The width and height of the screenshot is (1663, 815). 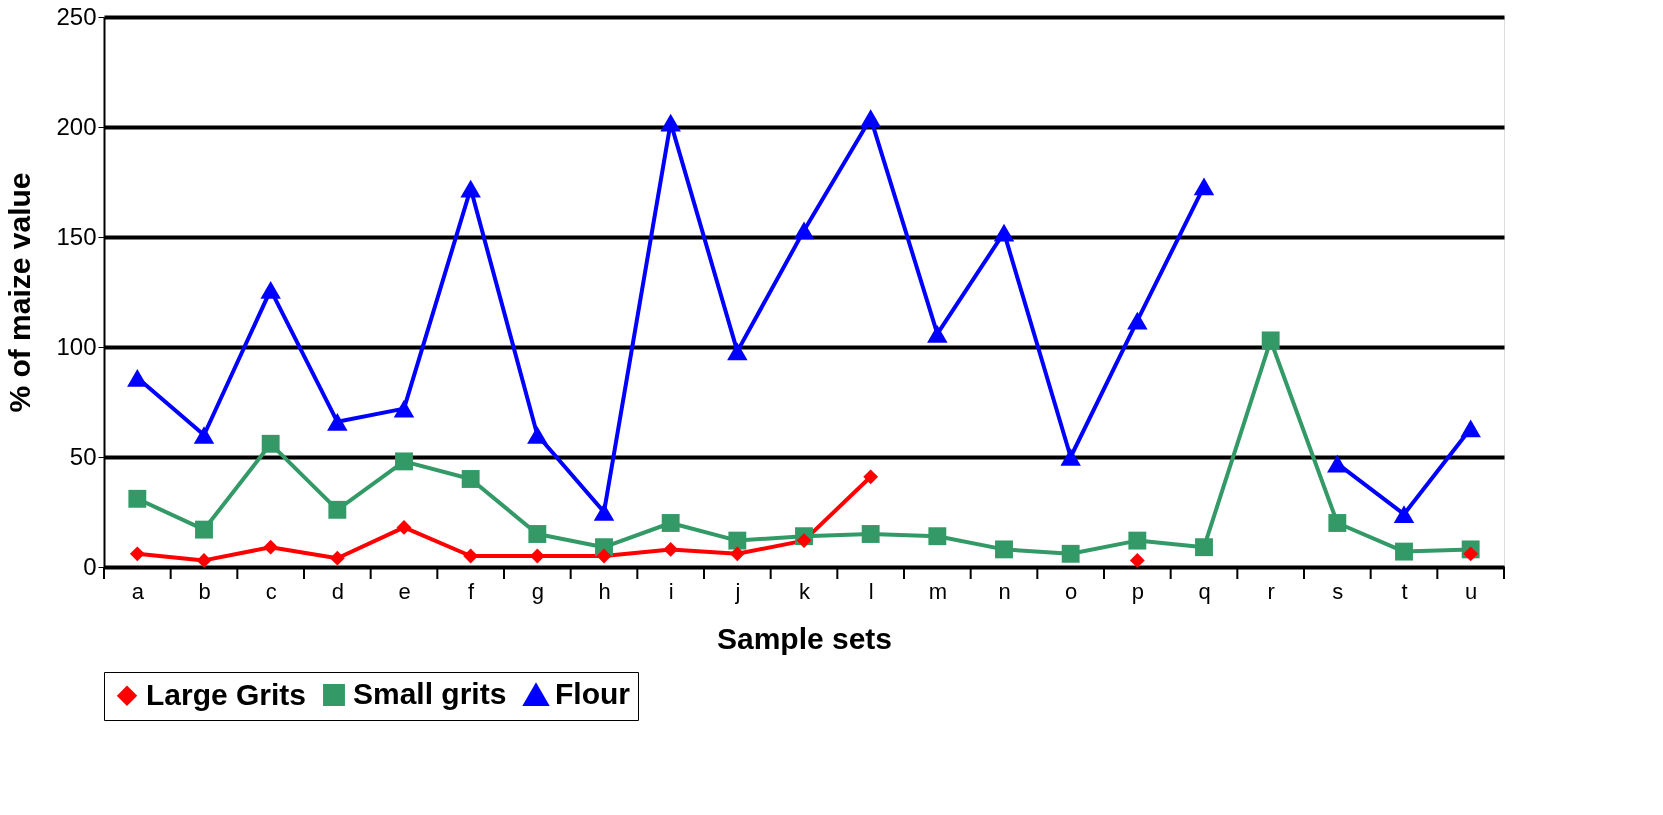 I want to click on x-tick-label: b, so click(x=204, y=591).